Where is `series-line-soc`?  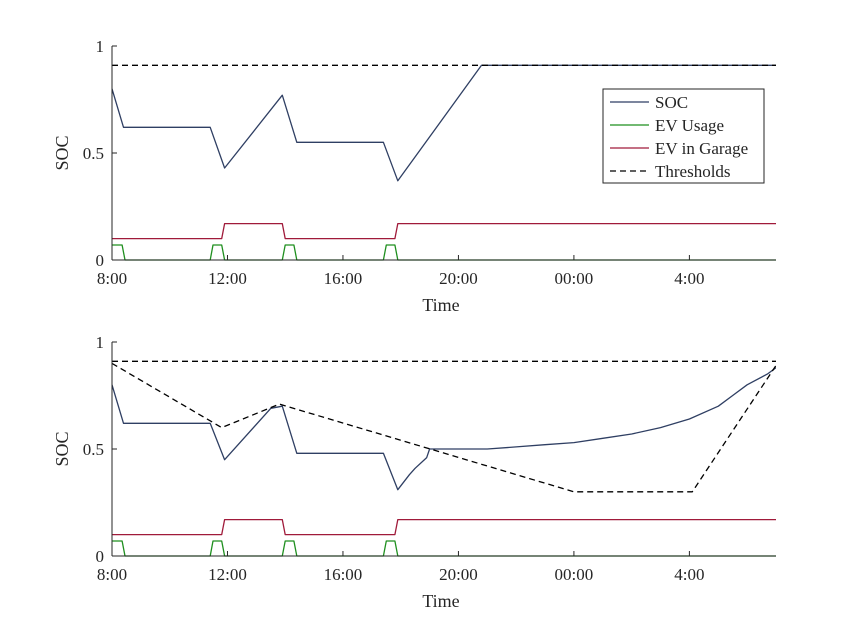
series-line-soc is located at coordinates (444, 123).